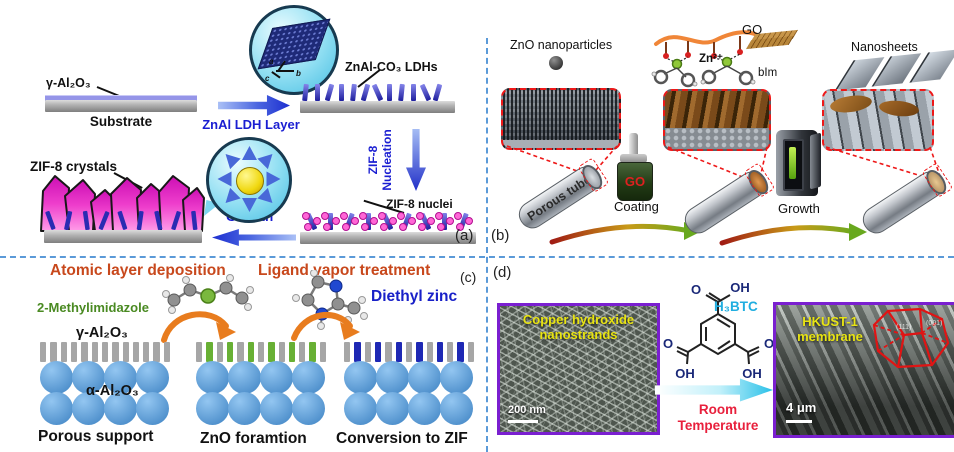 This screenshot has width=954, height=452. What do you see at coordinates (792, 163) in the screenshot?
I see `furnace-sample-glow` at bounding box center [792, 163].